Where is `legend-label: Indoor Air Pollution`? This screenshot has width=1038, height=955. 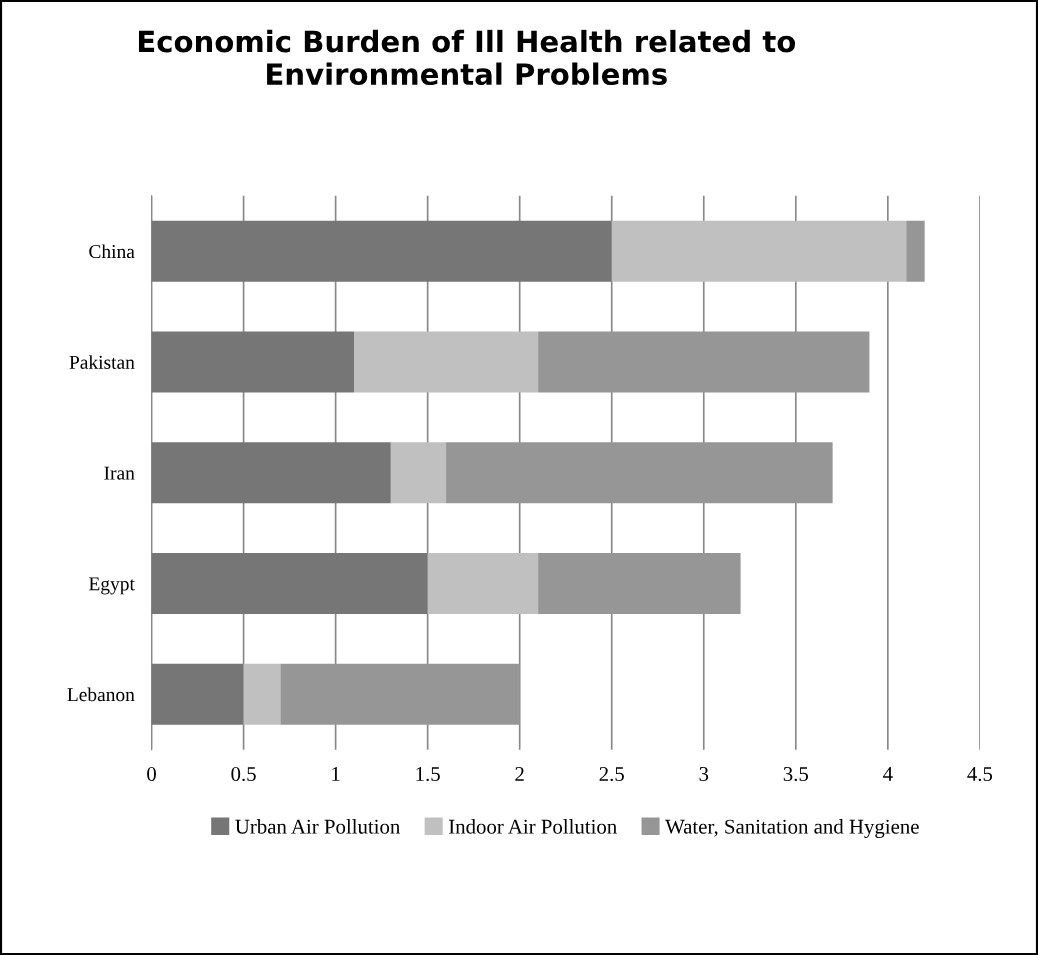 legend-label: Indoor Air Pollution is located at coordinates (533, 826).